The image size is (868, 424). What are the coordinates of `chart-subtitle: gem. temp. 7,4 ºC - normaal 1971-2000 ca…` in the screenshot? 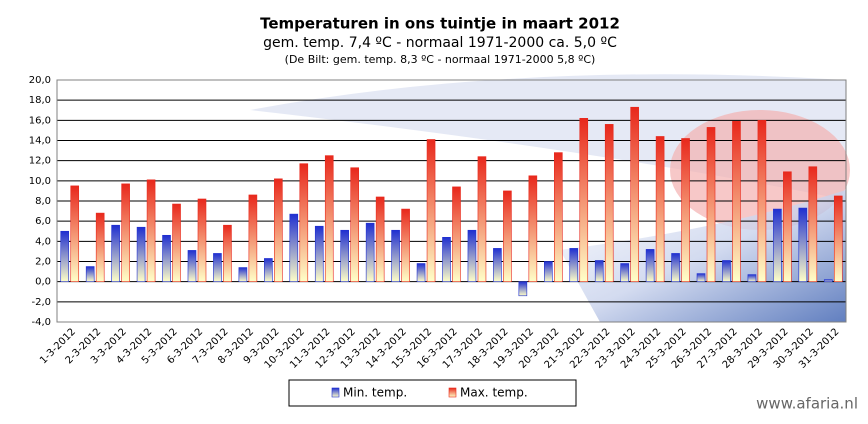 It's located at (440, 43).